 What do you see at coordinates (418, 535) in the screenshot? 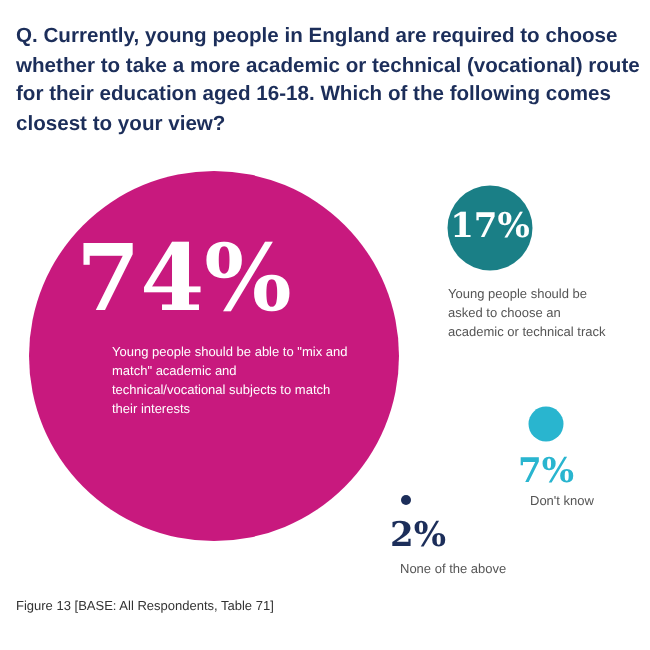
I see `data-label: 2%` at bounding box center [418, 535].